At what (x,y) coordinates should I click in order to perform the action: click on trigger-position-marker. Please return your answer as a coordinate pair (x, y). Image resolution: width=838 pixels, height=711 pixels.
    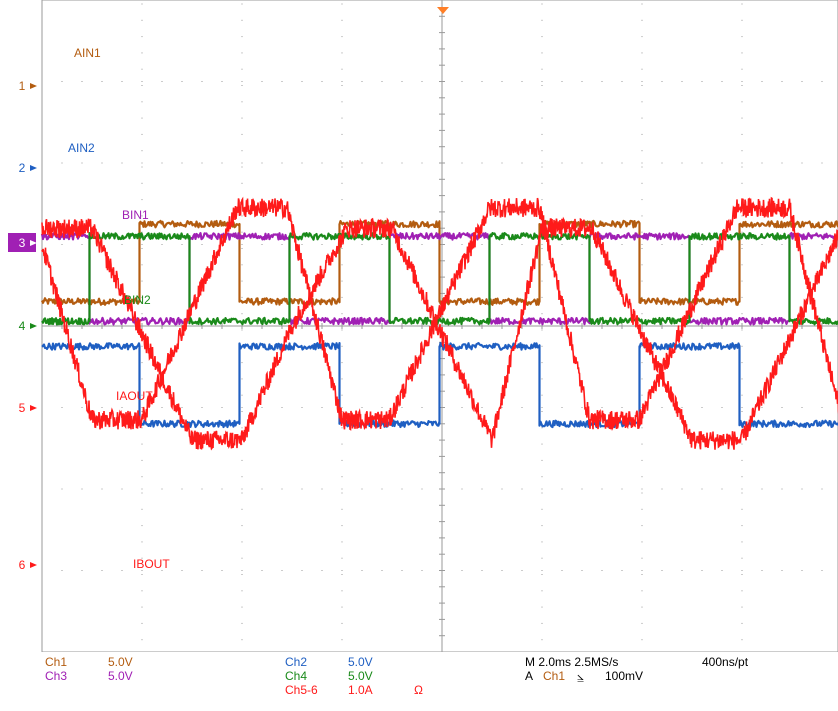
    Looking at the image, I should click on (443, 10).